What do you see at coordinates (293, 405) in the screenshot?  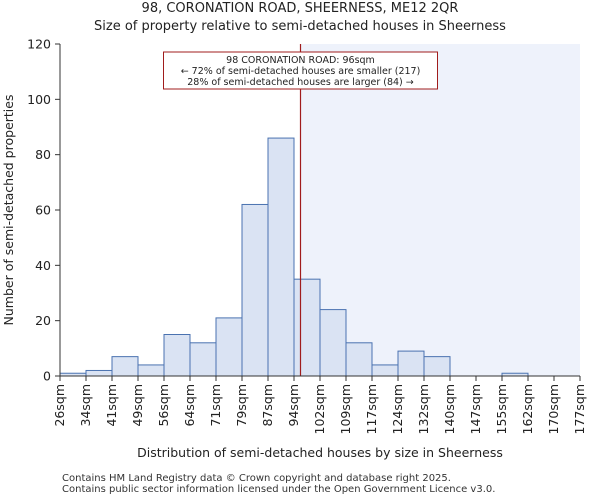 I see `x-tick-label: 94sqm` at bounding box center [293, 405].